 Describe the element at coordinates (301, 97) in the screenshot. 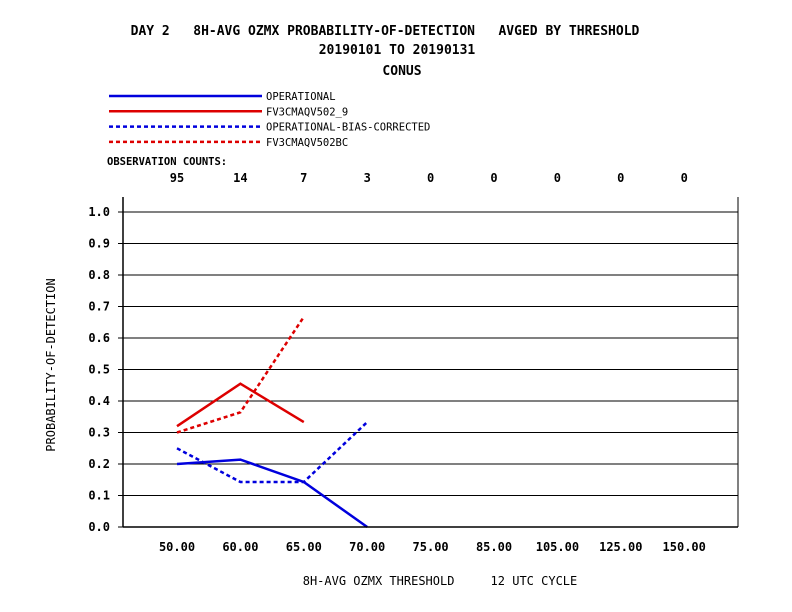

I see `legend-label: OPERATIONAL` at that location.